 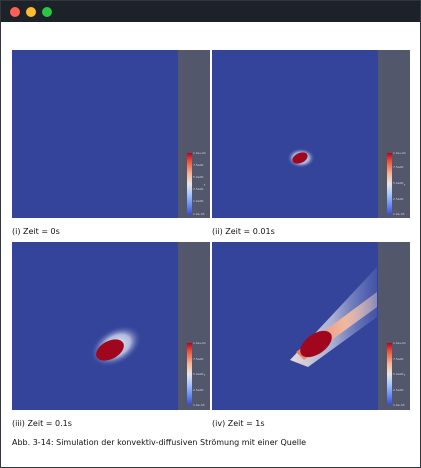 I want to click on panel-caption-4: (iv) Zeit = 1s, so click(x=238, y=423).